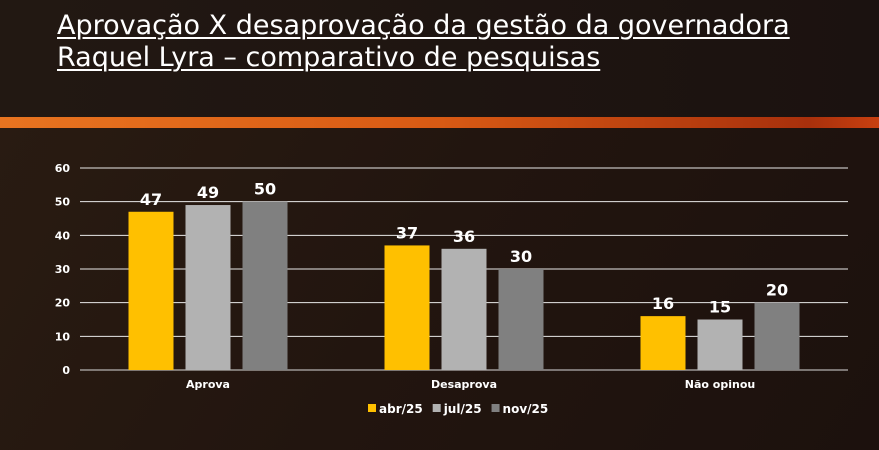 This screenshot has height=450, width=879. Describe the element at coordinates (63, 269) in the screenshot. I see `y-tick-label: 30` at that location.